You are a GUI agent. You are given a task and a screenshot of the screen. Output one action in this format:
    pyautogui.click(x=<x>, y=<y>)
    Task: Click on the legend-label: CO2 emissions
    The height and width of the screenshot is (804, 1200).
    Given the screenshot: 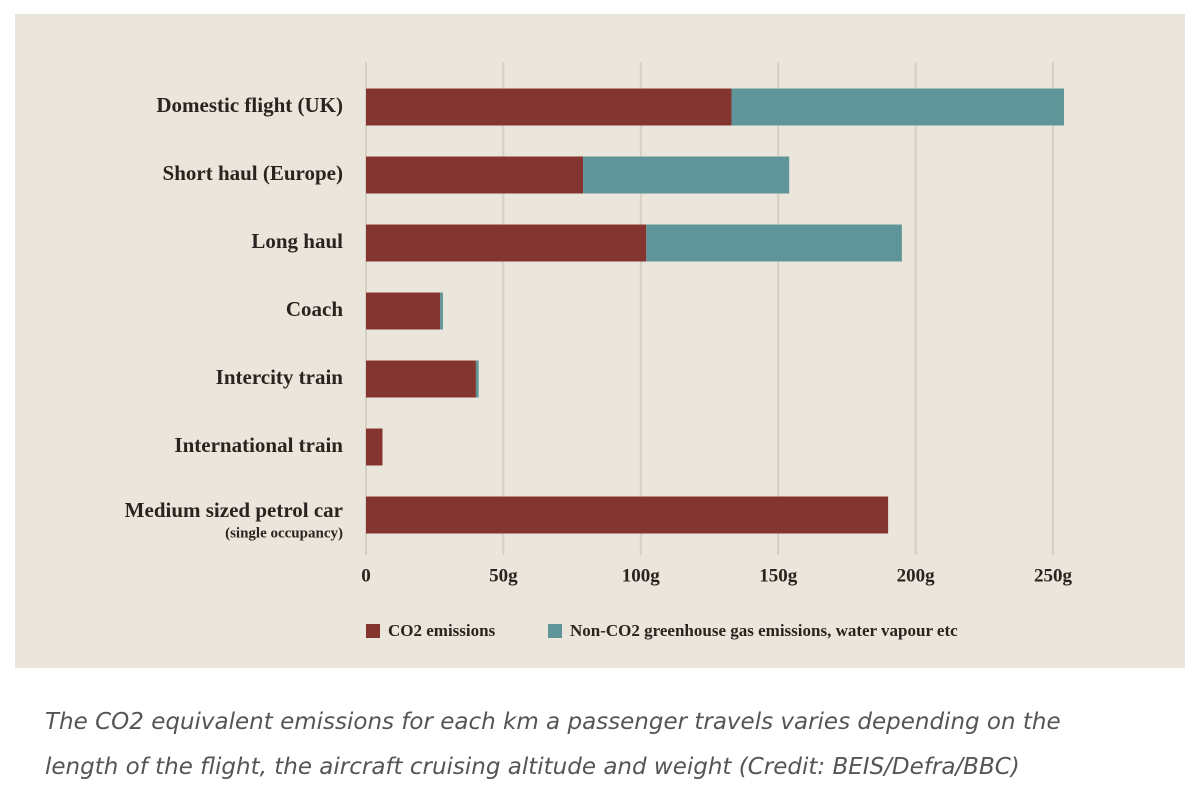 What is the action you would take?
    pyautogui.click(x=442, y=630)
    